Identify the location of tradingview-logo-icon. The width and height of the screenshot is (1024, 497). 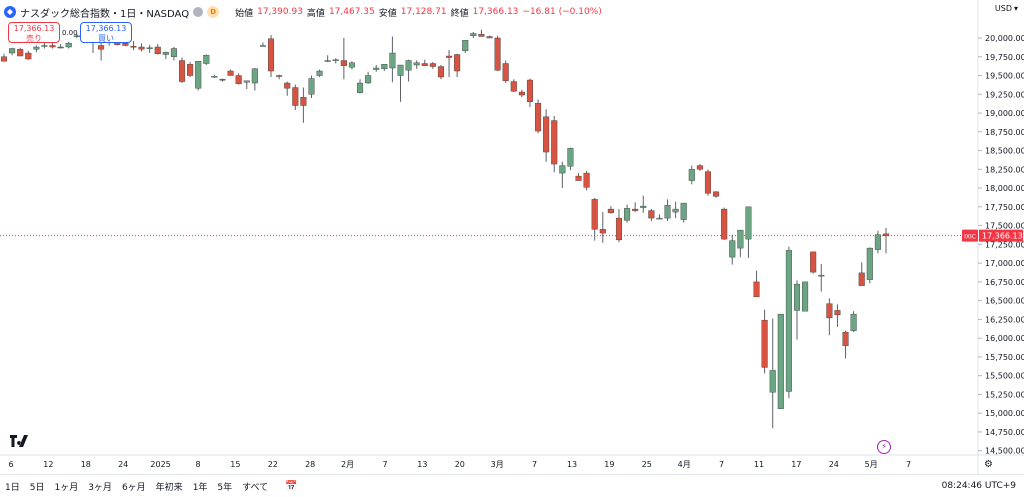
(20, 441).